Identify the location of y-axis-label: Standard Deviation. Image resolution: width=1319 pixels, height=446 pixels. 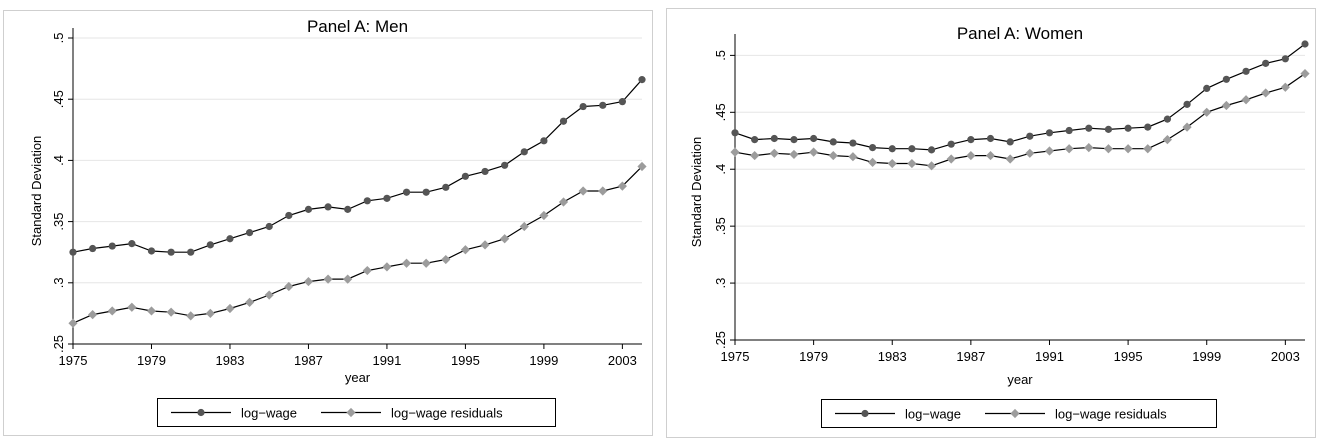
(36, 191).